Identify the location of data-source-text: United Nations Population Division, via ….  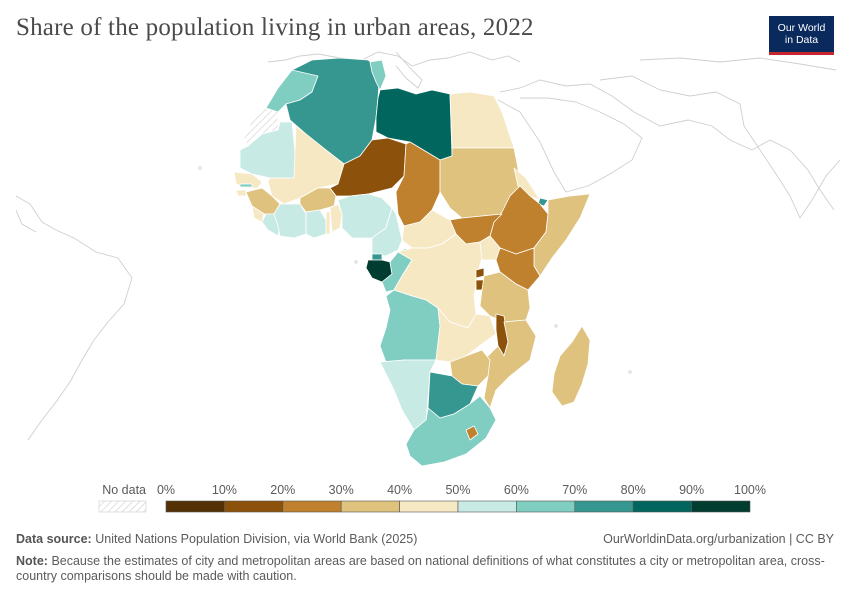
(256, 539).